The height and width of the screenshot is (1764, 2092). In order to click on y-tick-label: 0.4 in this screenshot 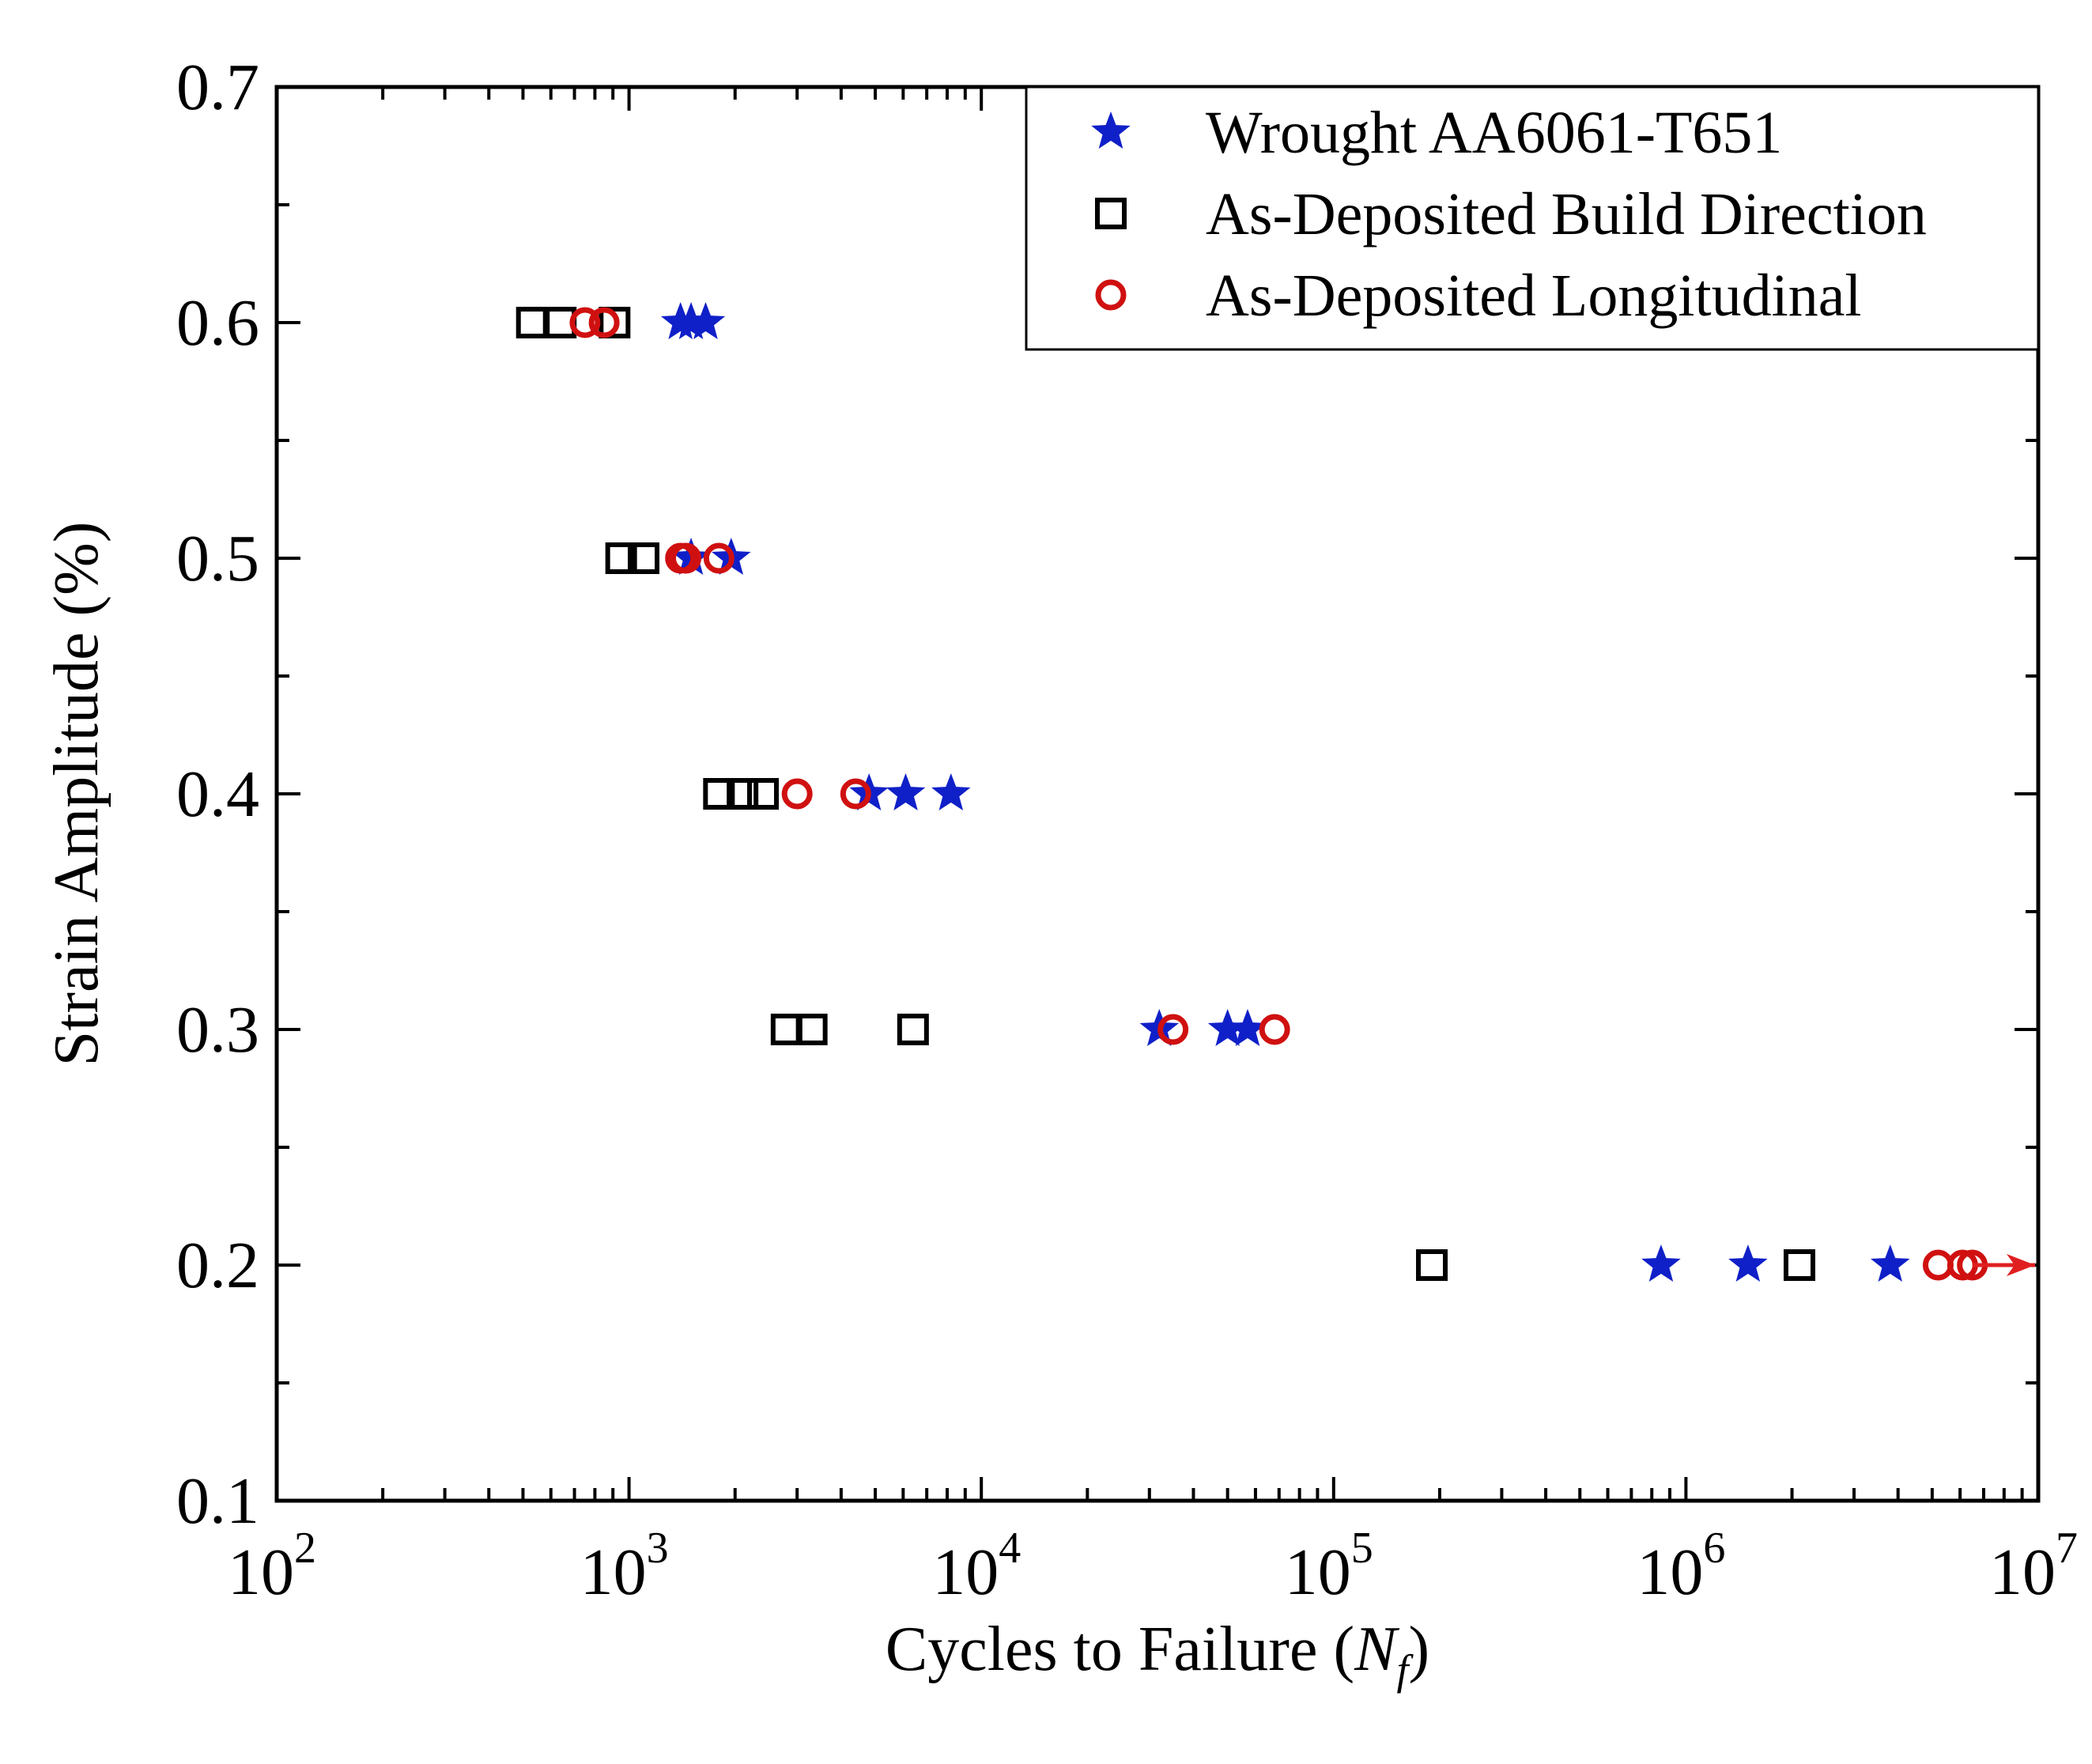, I will do `click(218, 794)`.